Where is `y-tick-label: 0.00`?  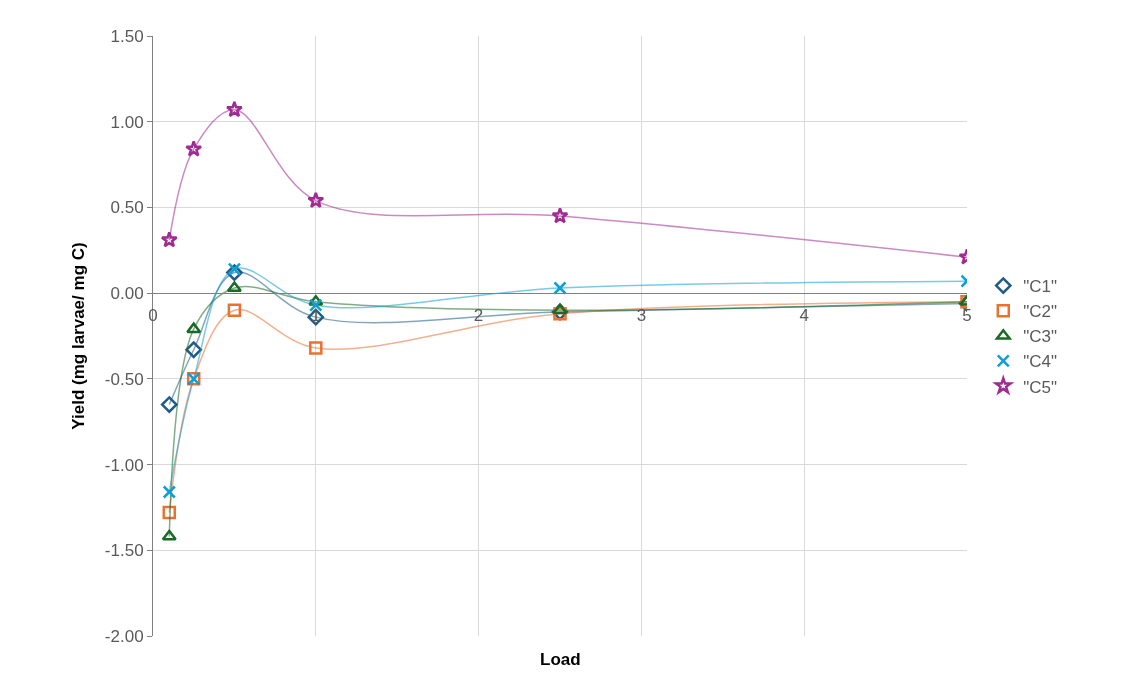 y-tick-label: 0.00 is located at coordinates (127, 294).